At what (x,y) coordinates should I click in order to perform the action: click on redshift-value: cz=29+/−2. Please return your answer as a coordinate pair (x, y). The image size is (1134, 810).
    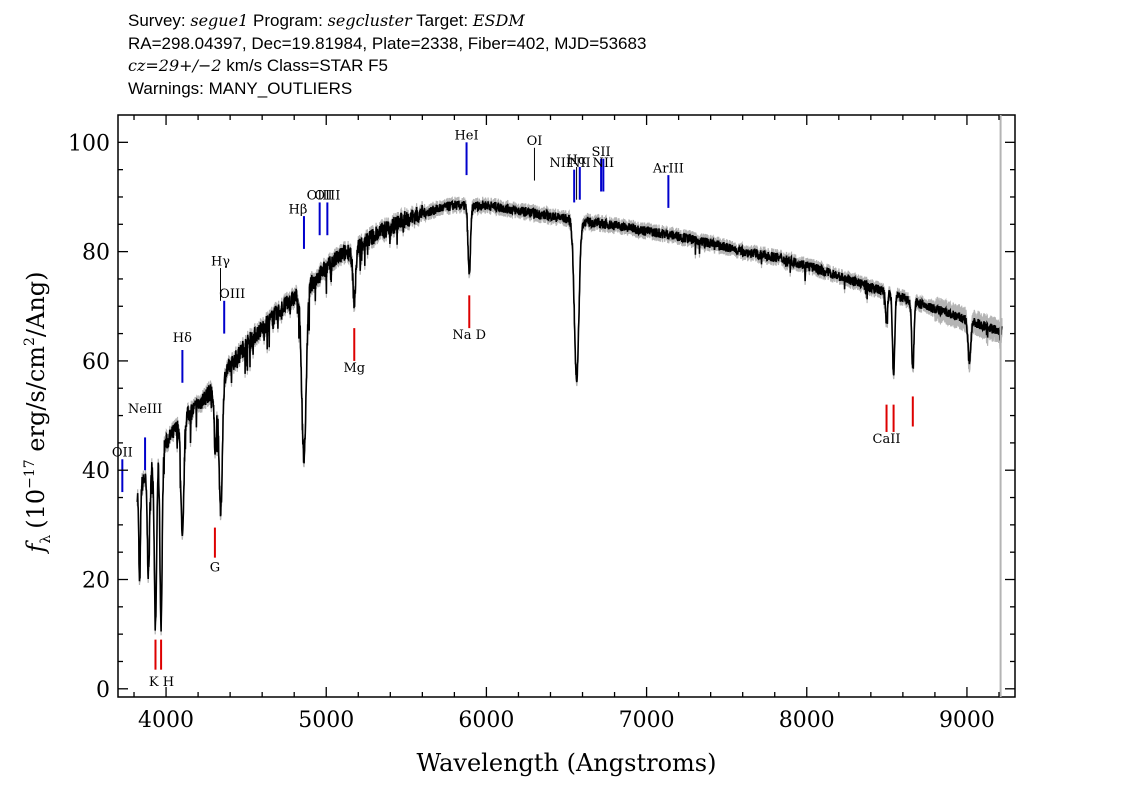
    Looking at the image, I should click on (175, 65).